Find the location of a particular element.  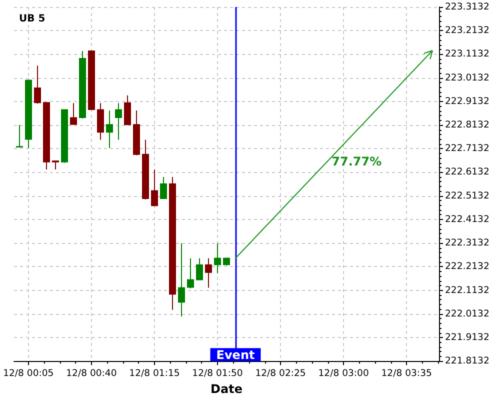

y-tick-label: 222.8132 is located at coordinates (467, 125).